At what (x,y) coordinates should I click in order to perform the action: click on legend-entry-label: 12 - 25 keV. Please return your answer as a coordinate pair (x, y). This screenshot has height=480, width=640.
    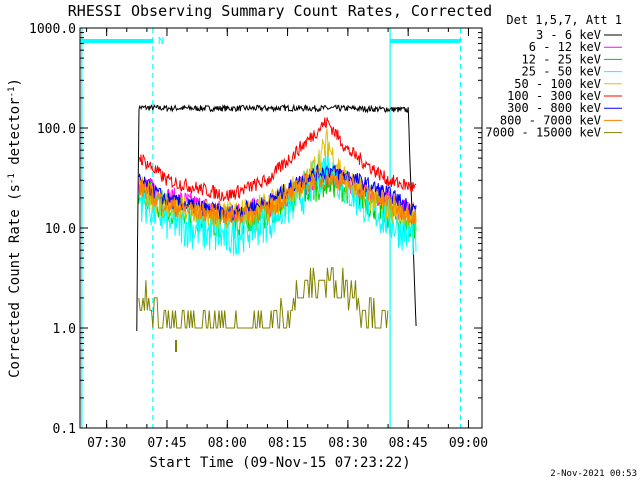
    Looking at the image, I should click on (561, 59).